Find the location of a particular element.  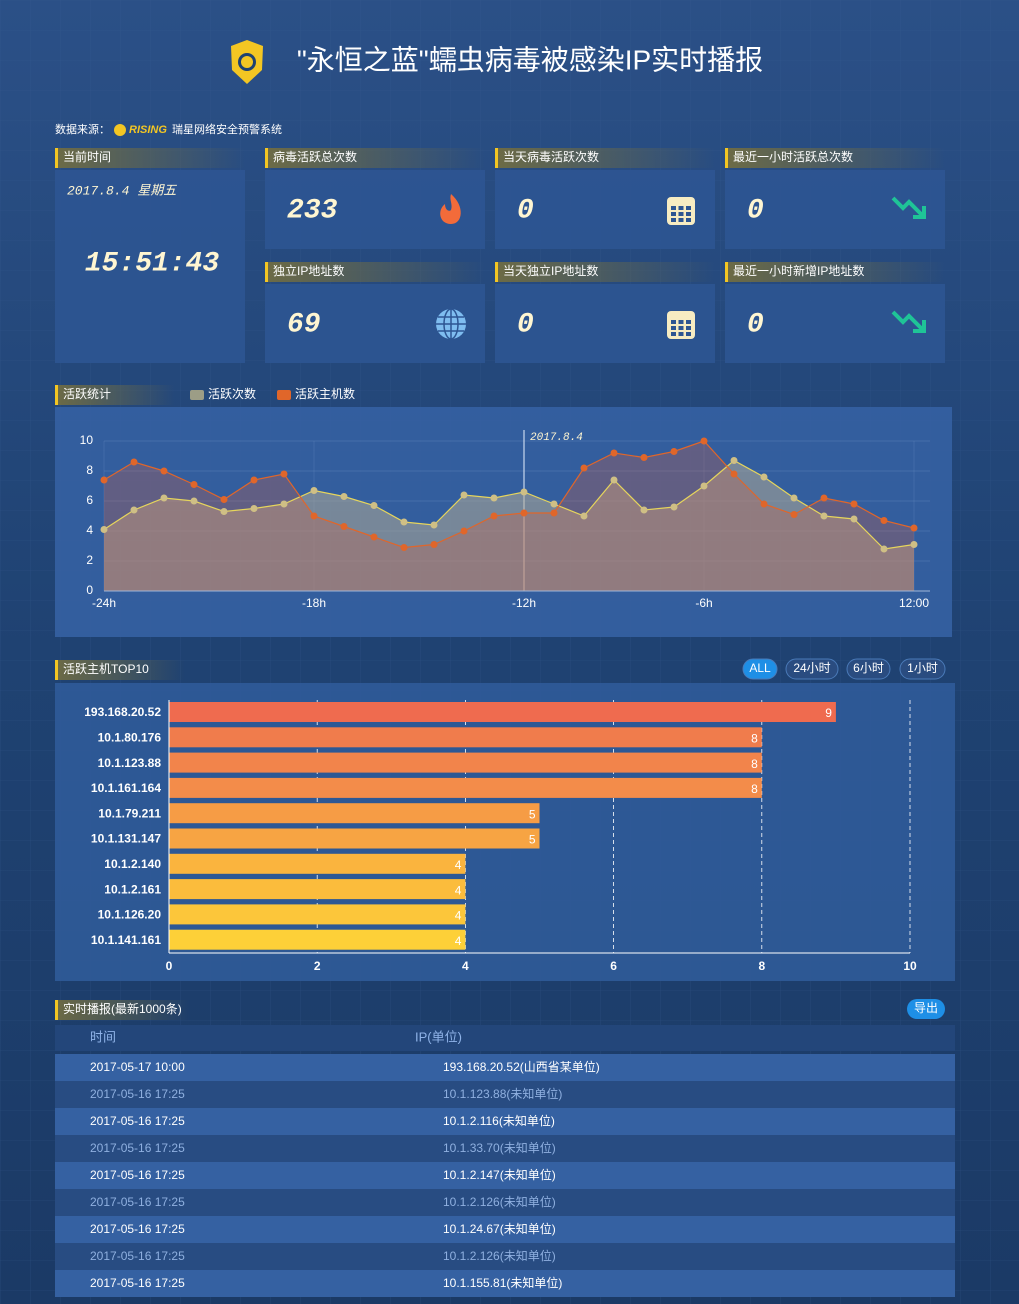

value-label: 5 is located at coordinates (532, 840).